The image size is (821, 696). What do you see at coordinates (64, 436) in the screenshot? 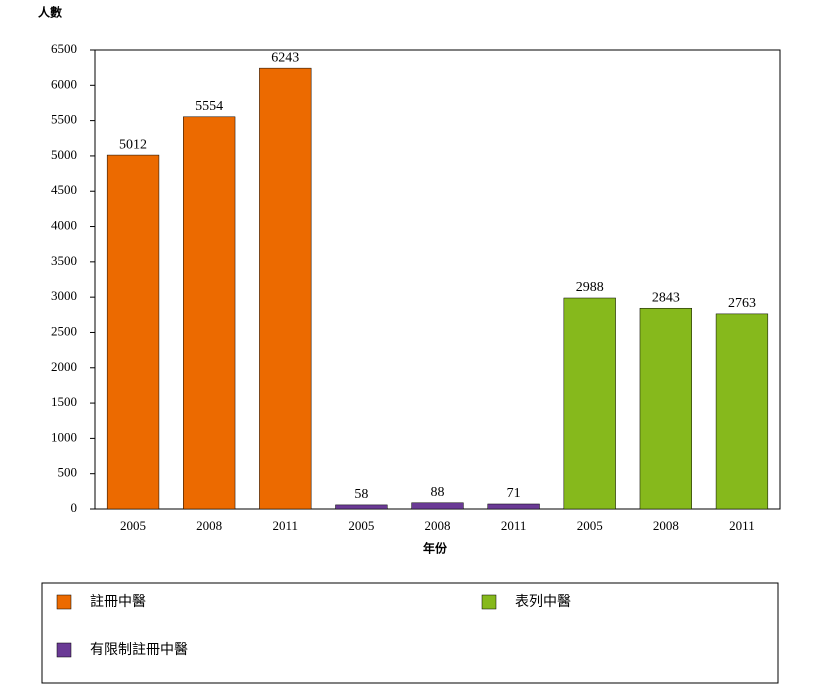
I see `y-tick-label: 1000` at bounding box center [64, 436].